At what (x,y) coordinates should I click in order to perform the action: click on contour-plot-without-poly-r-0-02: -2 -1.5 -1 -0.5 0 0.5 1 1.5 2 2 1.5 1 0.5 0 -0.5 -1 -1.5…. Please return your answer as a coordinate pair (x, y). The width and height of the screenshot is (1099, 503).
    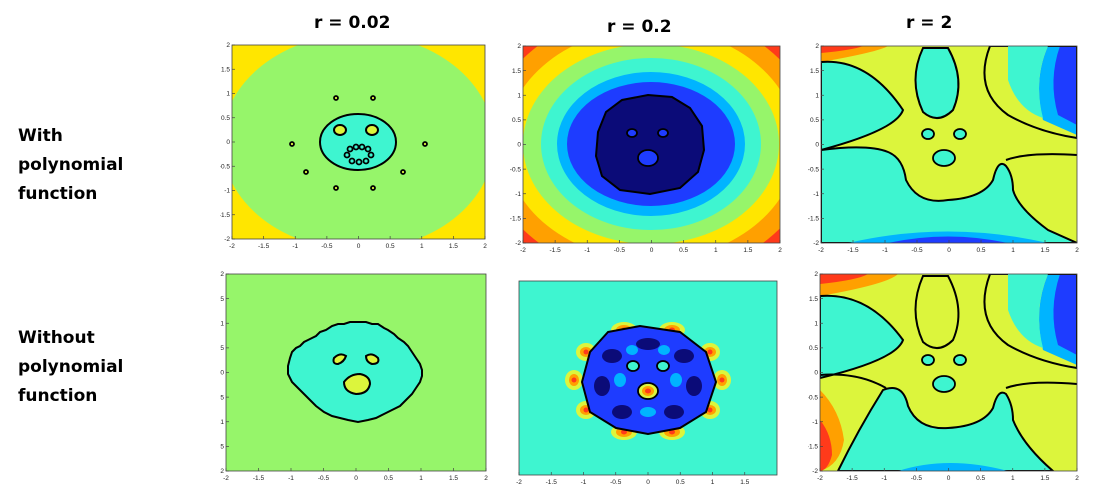
    Looking at the image, I should click on (355, 380).